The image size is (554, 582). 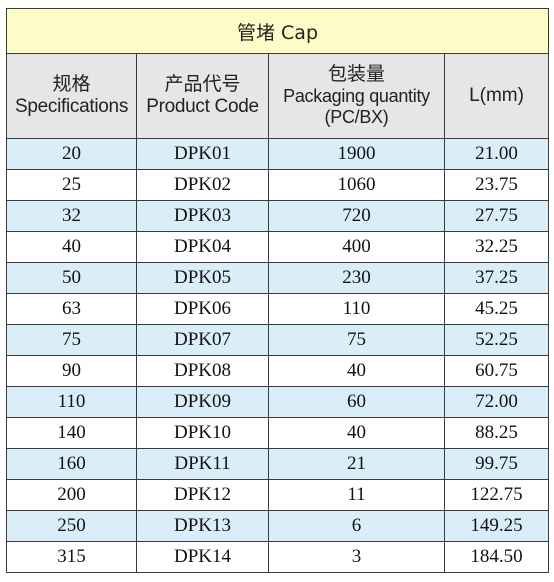 I want to click on cell-length: 149.25, so click(x=496, y=526).